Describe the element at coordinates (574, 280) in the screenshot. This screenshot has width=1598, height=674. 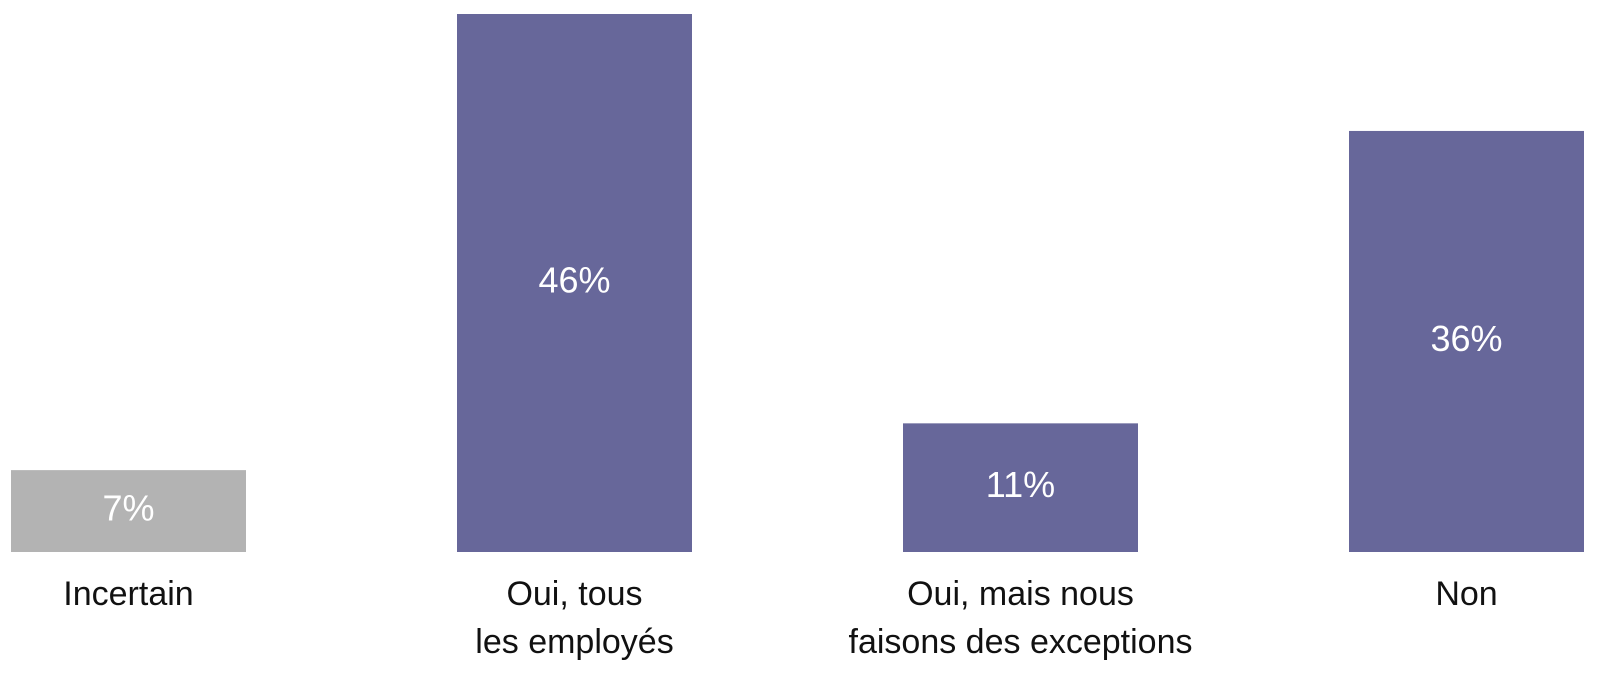
I see `value-label: 46%` at that location.